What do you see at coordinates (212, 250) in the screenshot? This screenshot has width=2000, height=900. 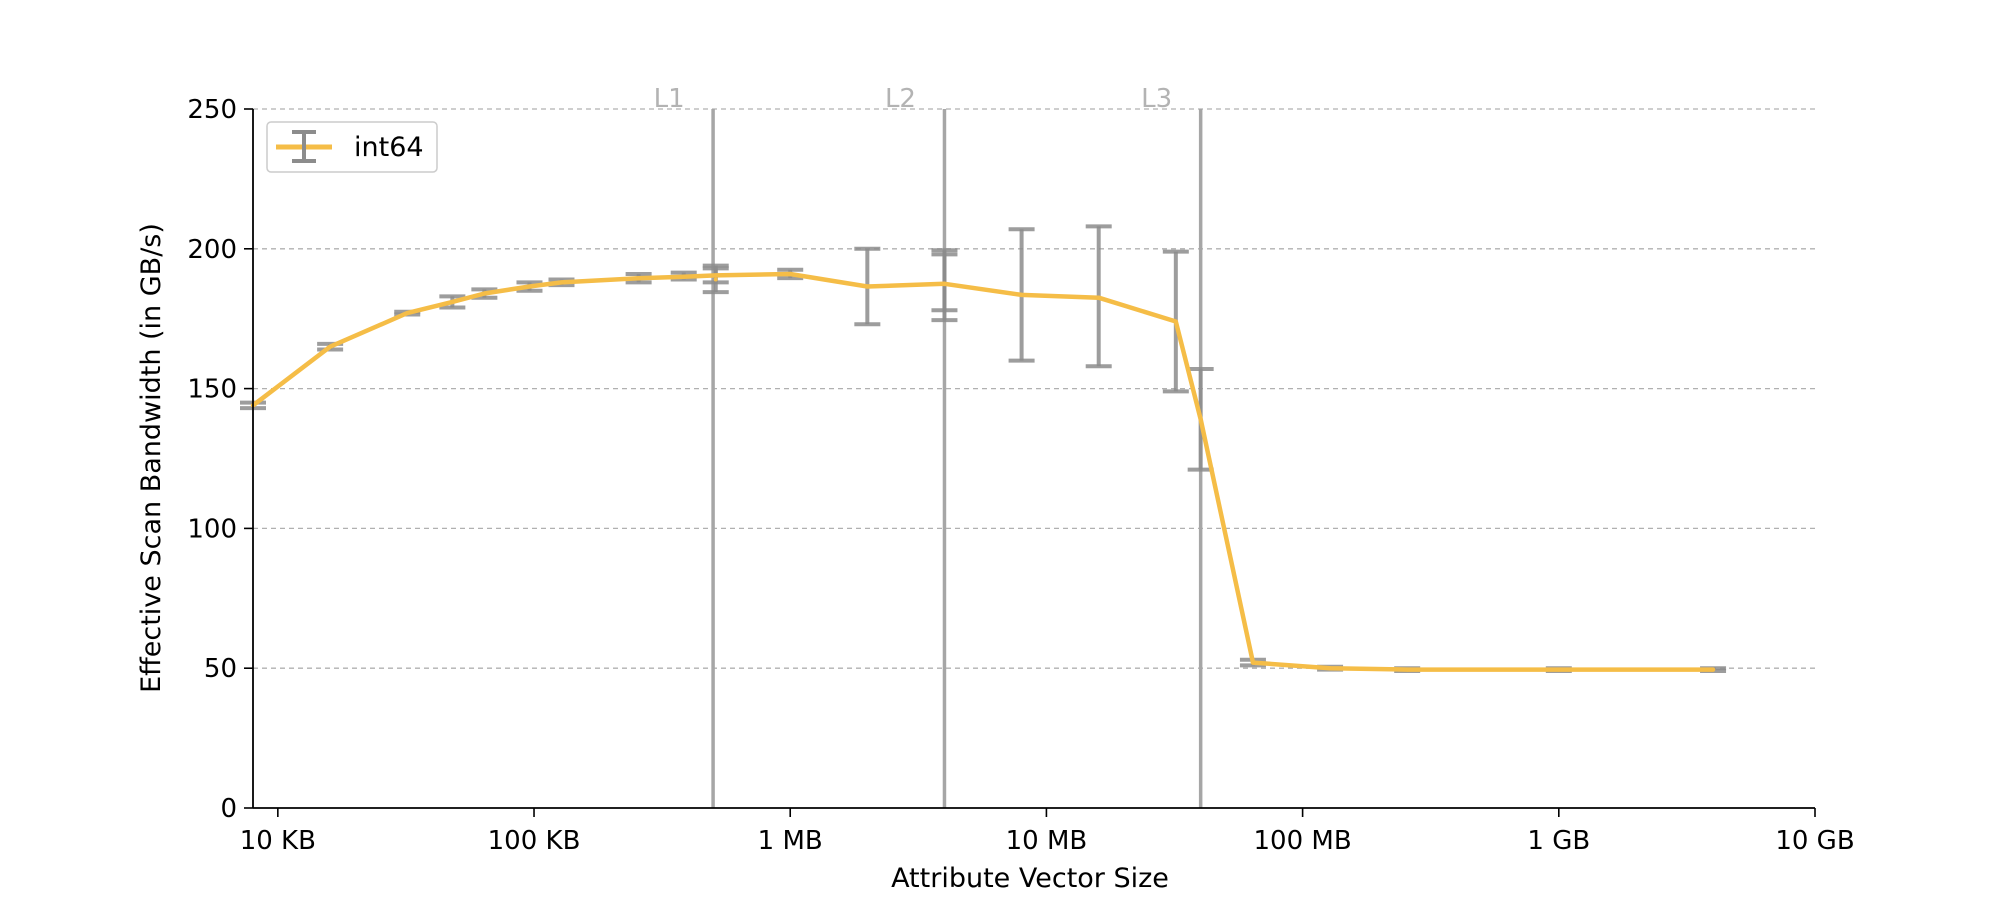 I see `y-tick-label-200: 200` at bounding box center [212, 250].